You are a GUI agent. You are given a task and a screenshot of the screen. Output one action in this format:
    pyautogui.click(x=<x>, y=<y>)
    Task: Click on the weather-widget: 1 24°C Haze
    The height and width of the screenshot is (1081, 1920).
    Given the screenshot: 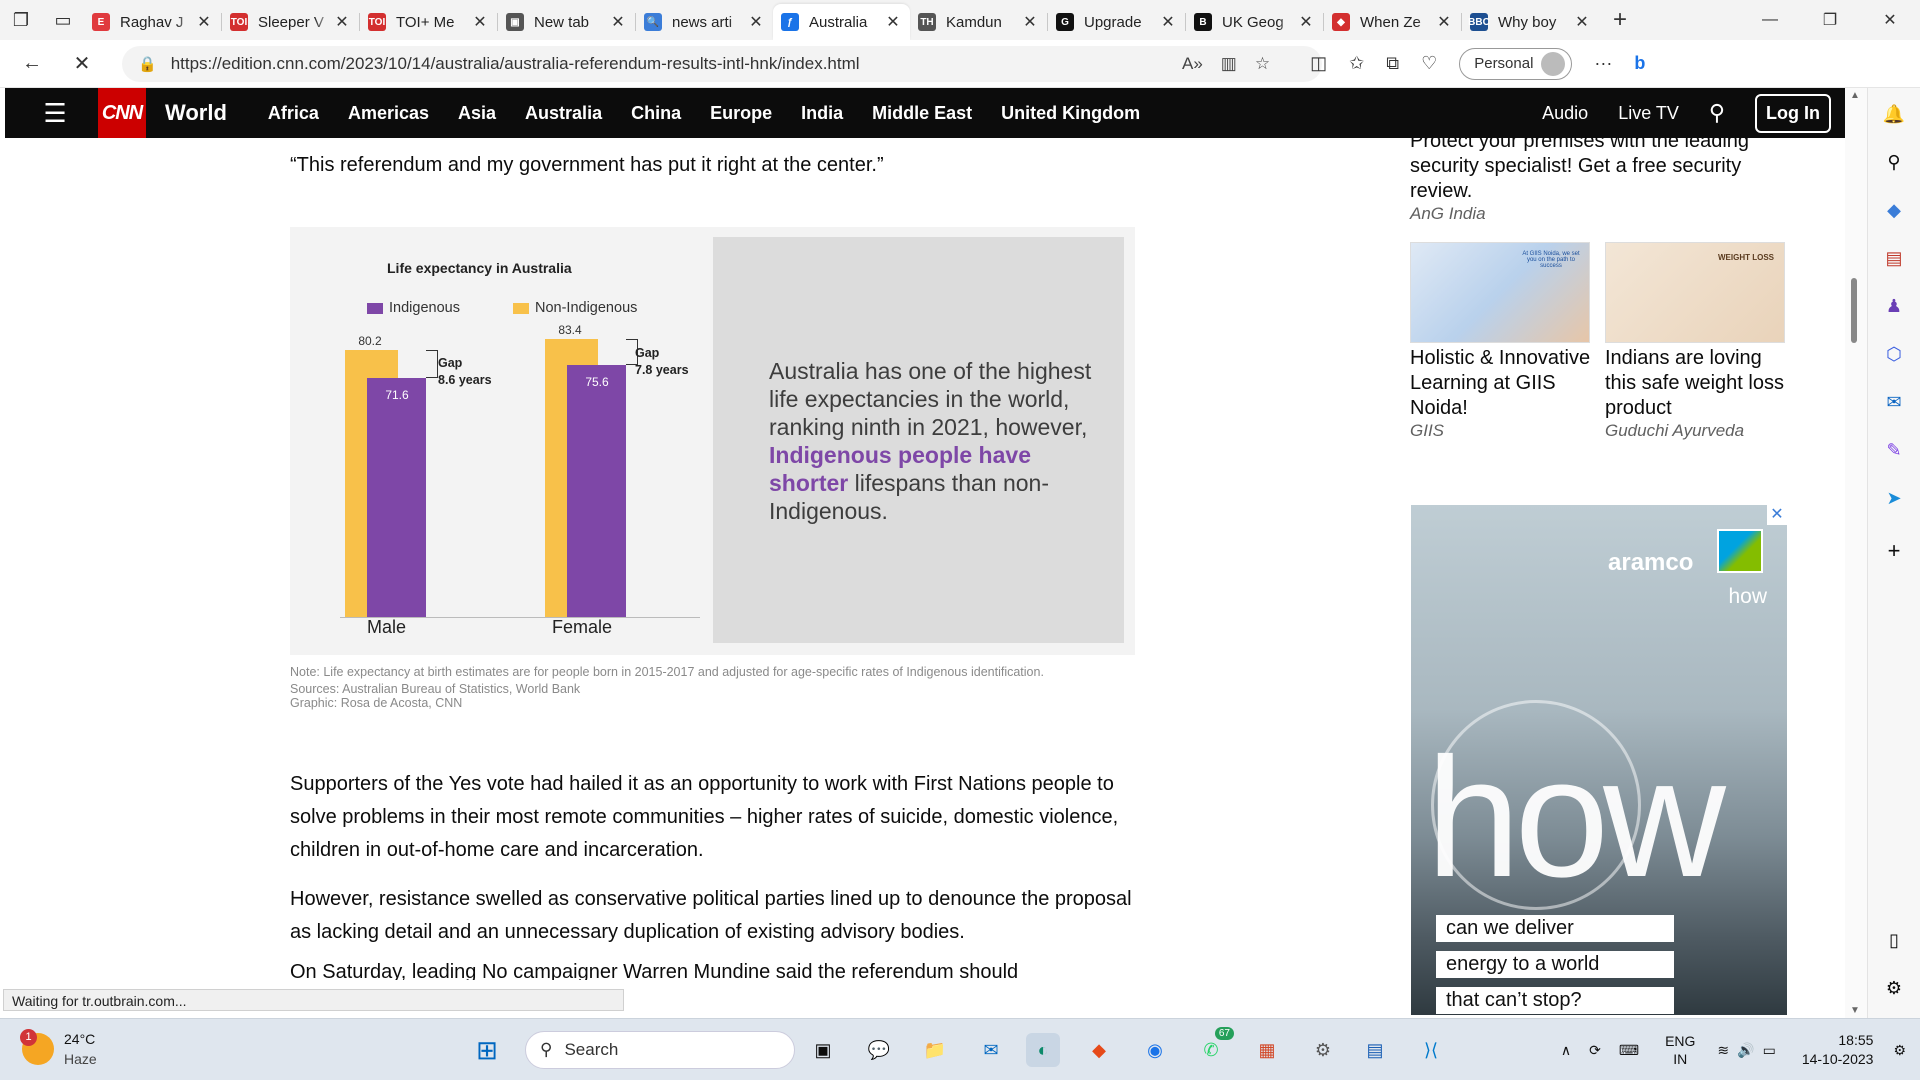 What is the action you would take?
    pyautogui.click(x=58, y=1049)
    